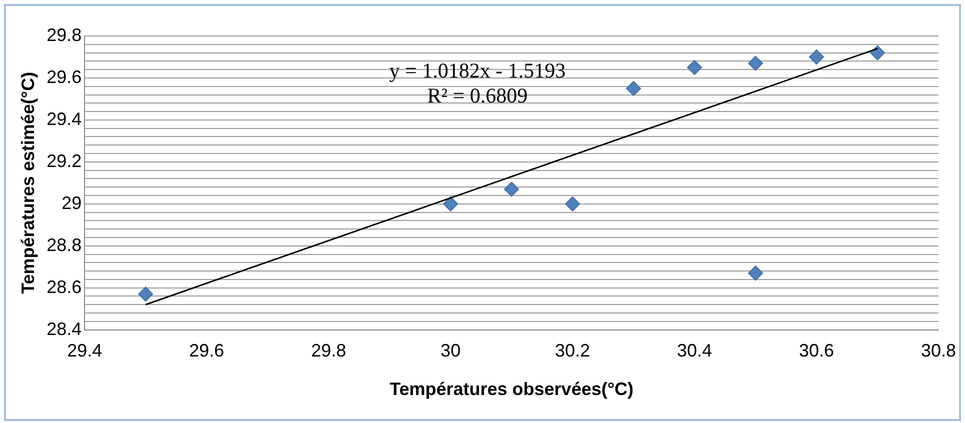 The height and width of the screenshot is (423, 965). Describe the element at coordinates (477, 70) in the screenshot. I see `annotation: y = 1.0182x - 1.5193` at that location.